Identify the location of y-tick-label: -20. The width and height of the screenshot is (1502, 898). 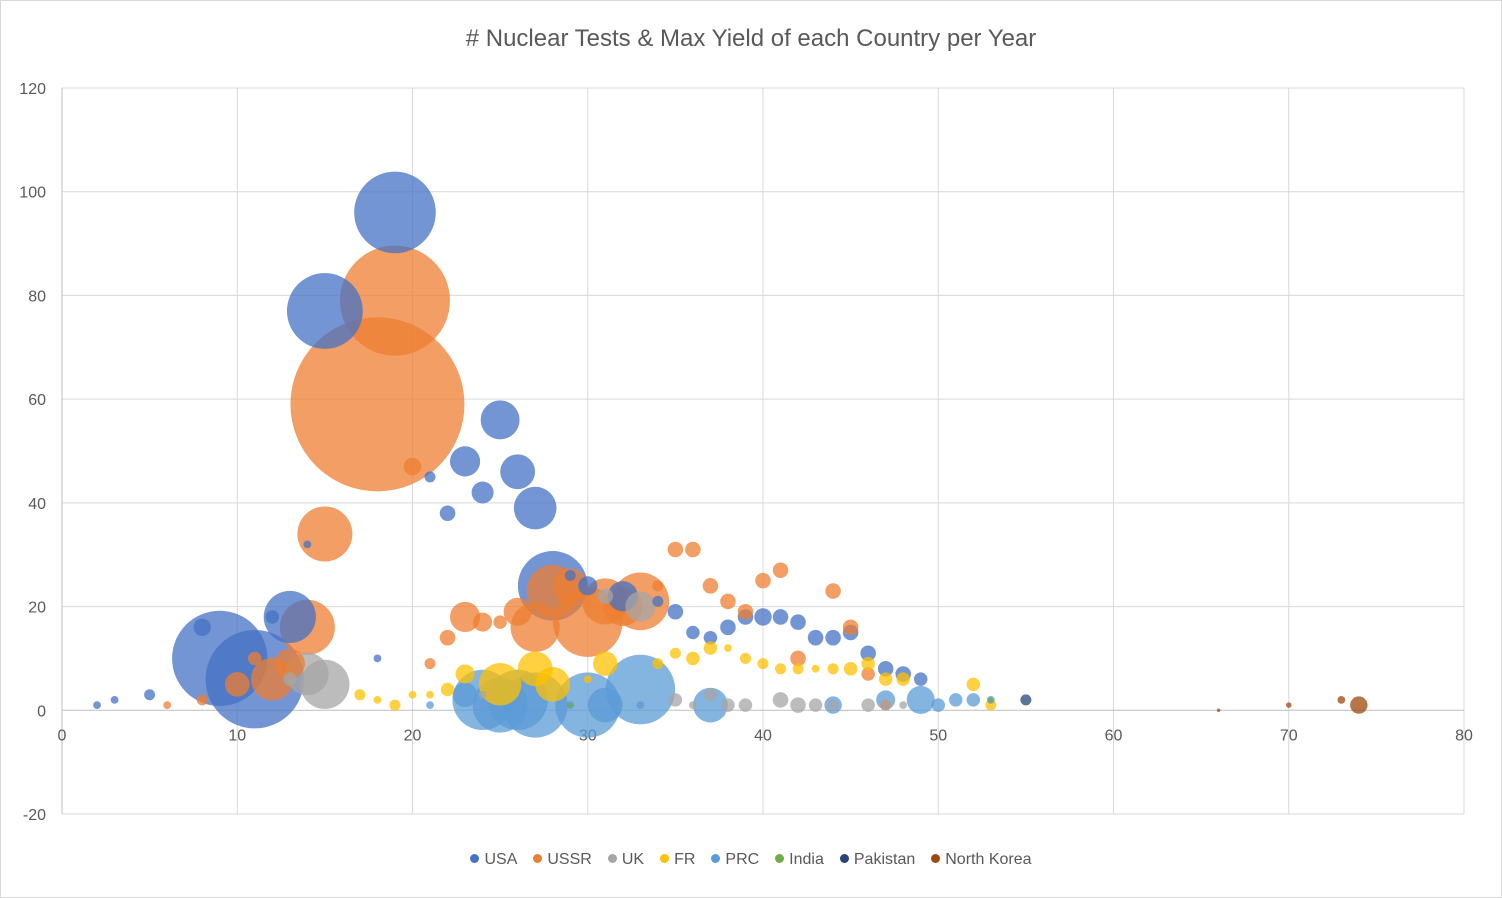
(34, 815).